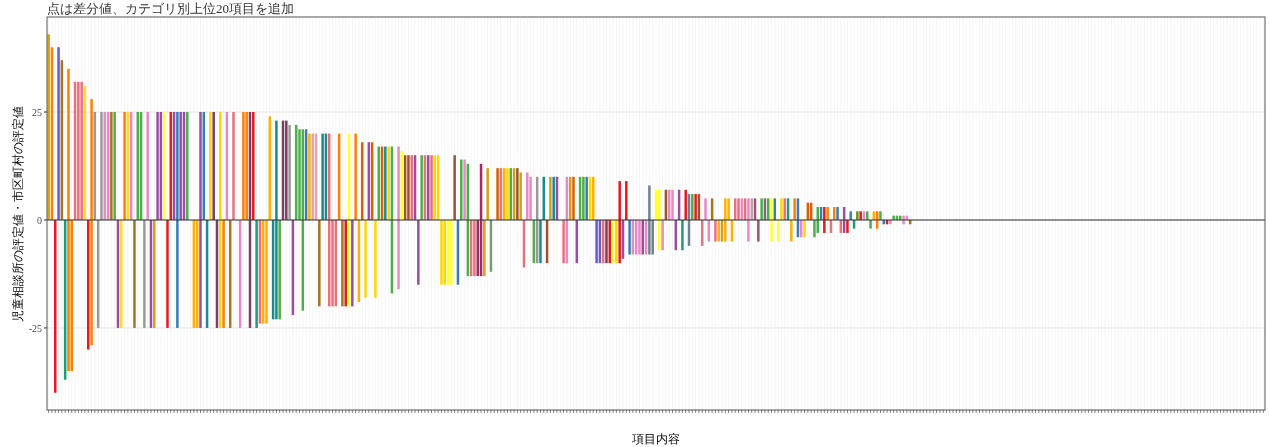  What do you see at coordinates (170, 8) in the screenshot?
I see `chart-subtitle: 点は差分値、カテゴリ別上位20項目を追加` at bounding box center [170, 8].